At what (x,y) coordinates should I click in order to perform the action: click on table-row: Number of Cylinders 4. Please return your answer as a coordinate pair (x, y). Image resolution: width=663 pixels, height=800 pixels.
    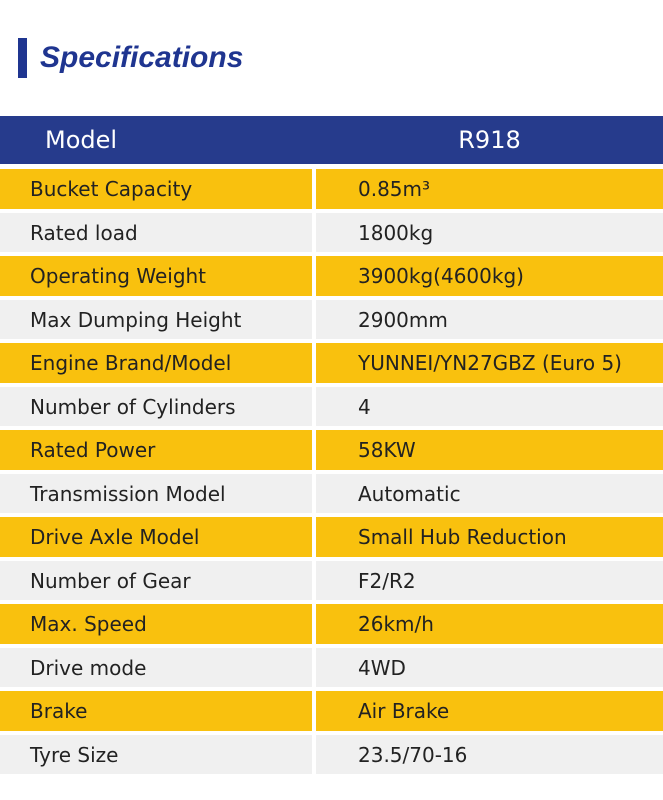
    Looking at the image, I should click on (331, 407).